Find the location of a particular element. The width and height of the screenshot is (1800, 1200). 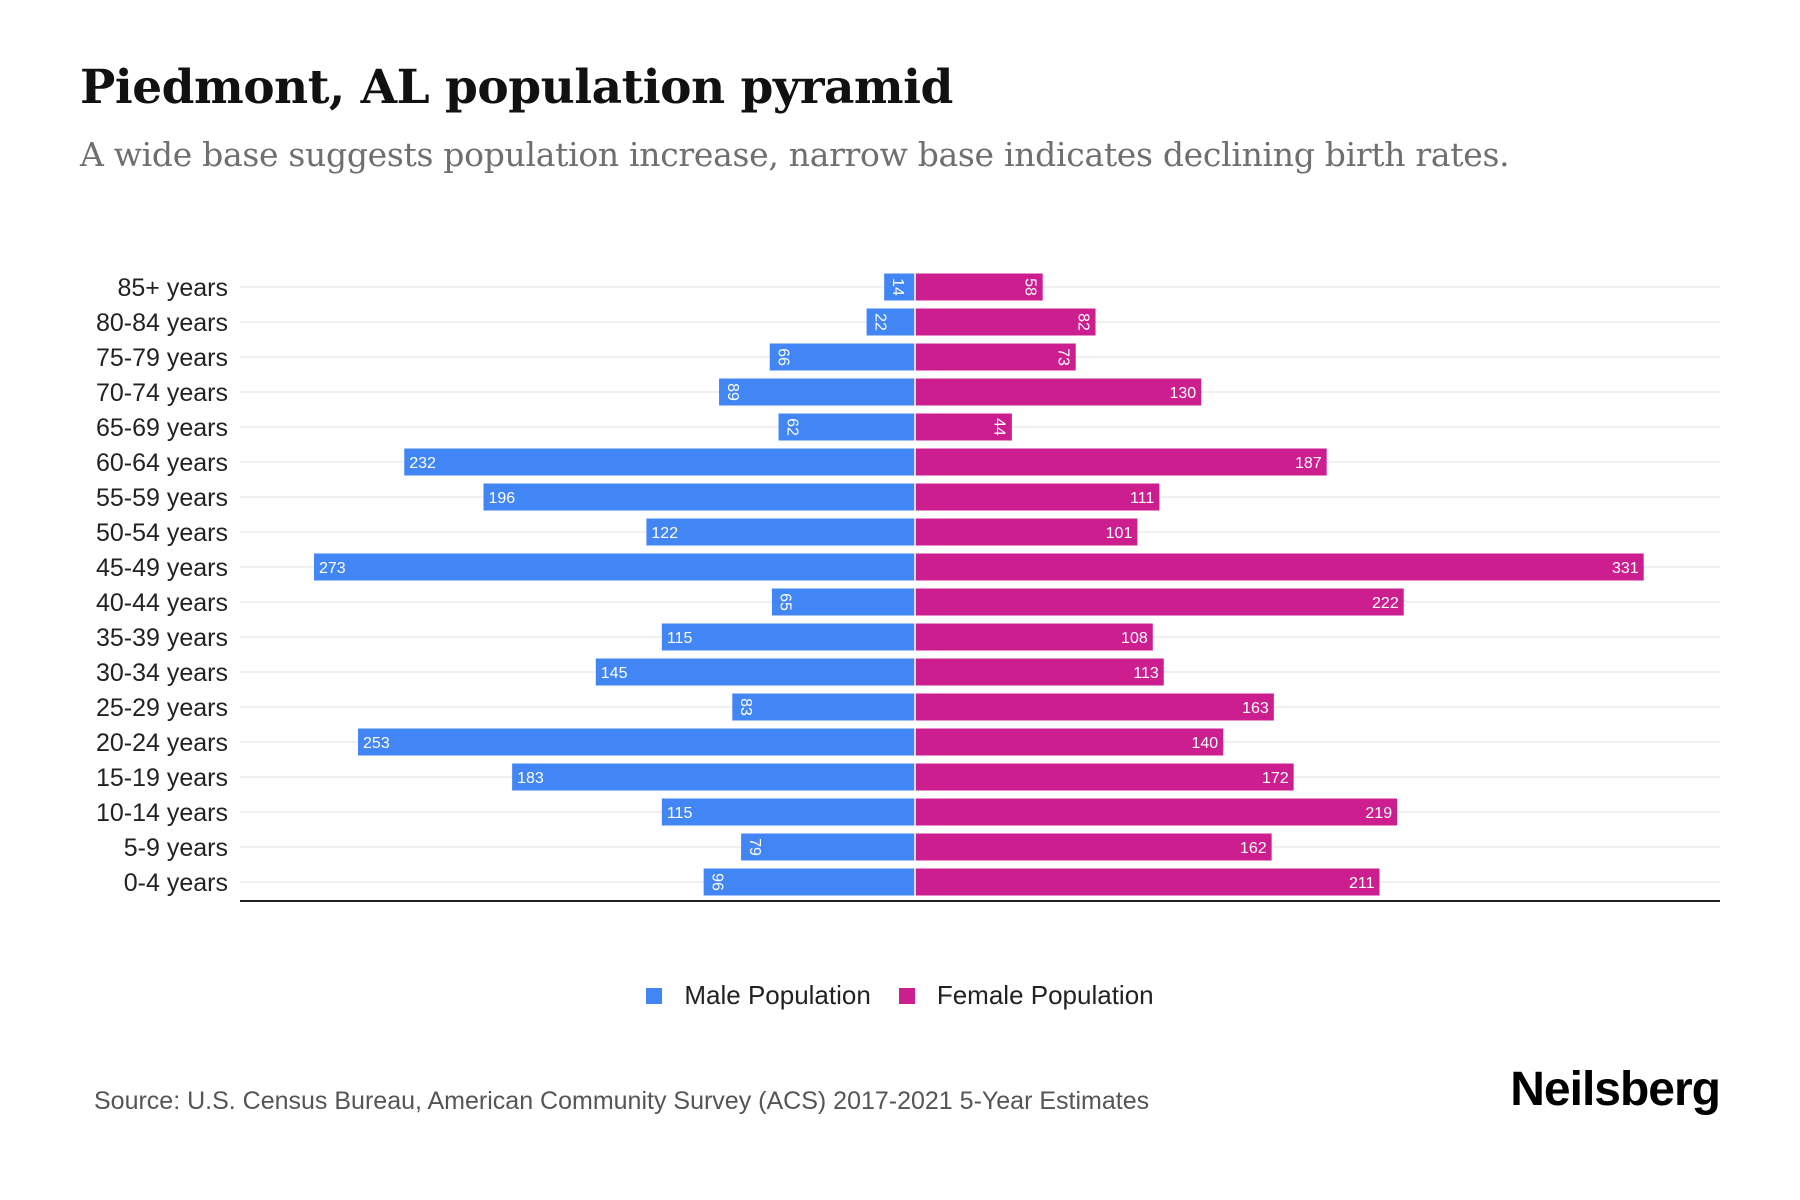

y-tick-label: 20-24 years is located at coordinates (162, 743).